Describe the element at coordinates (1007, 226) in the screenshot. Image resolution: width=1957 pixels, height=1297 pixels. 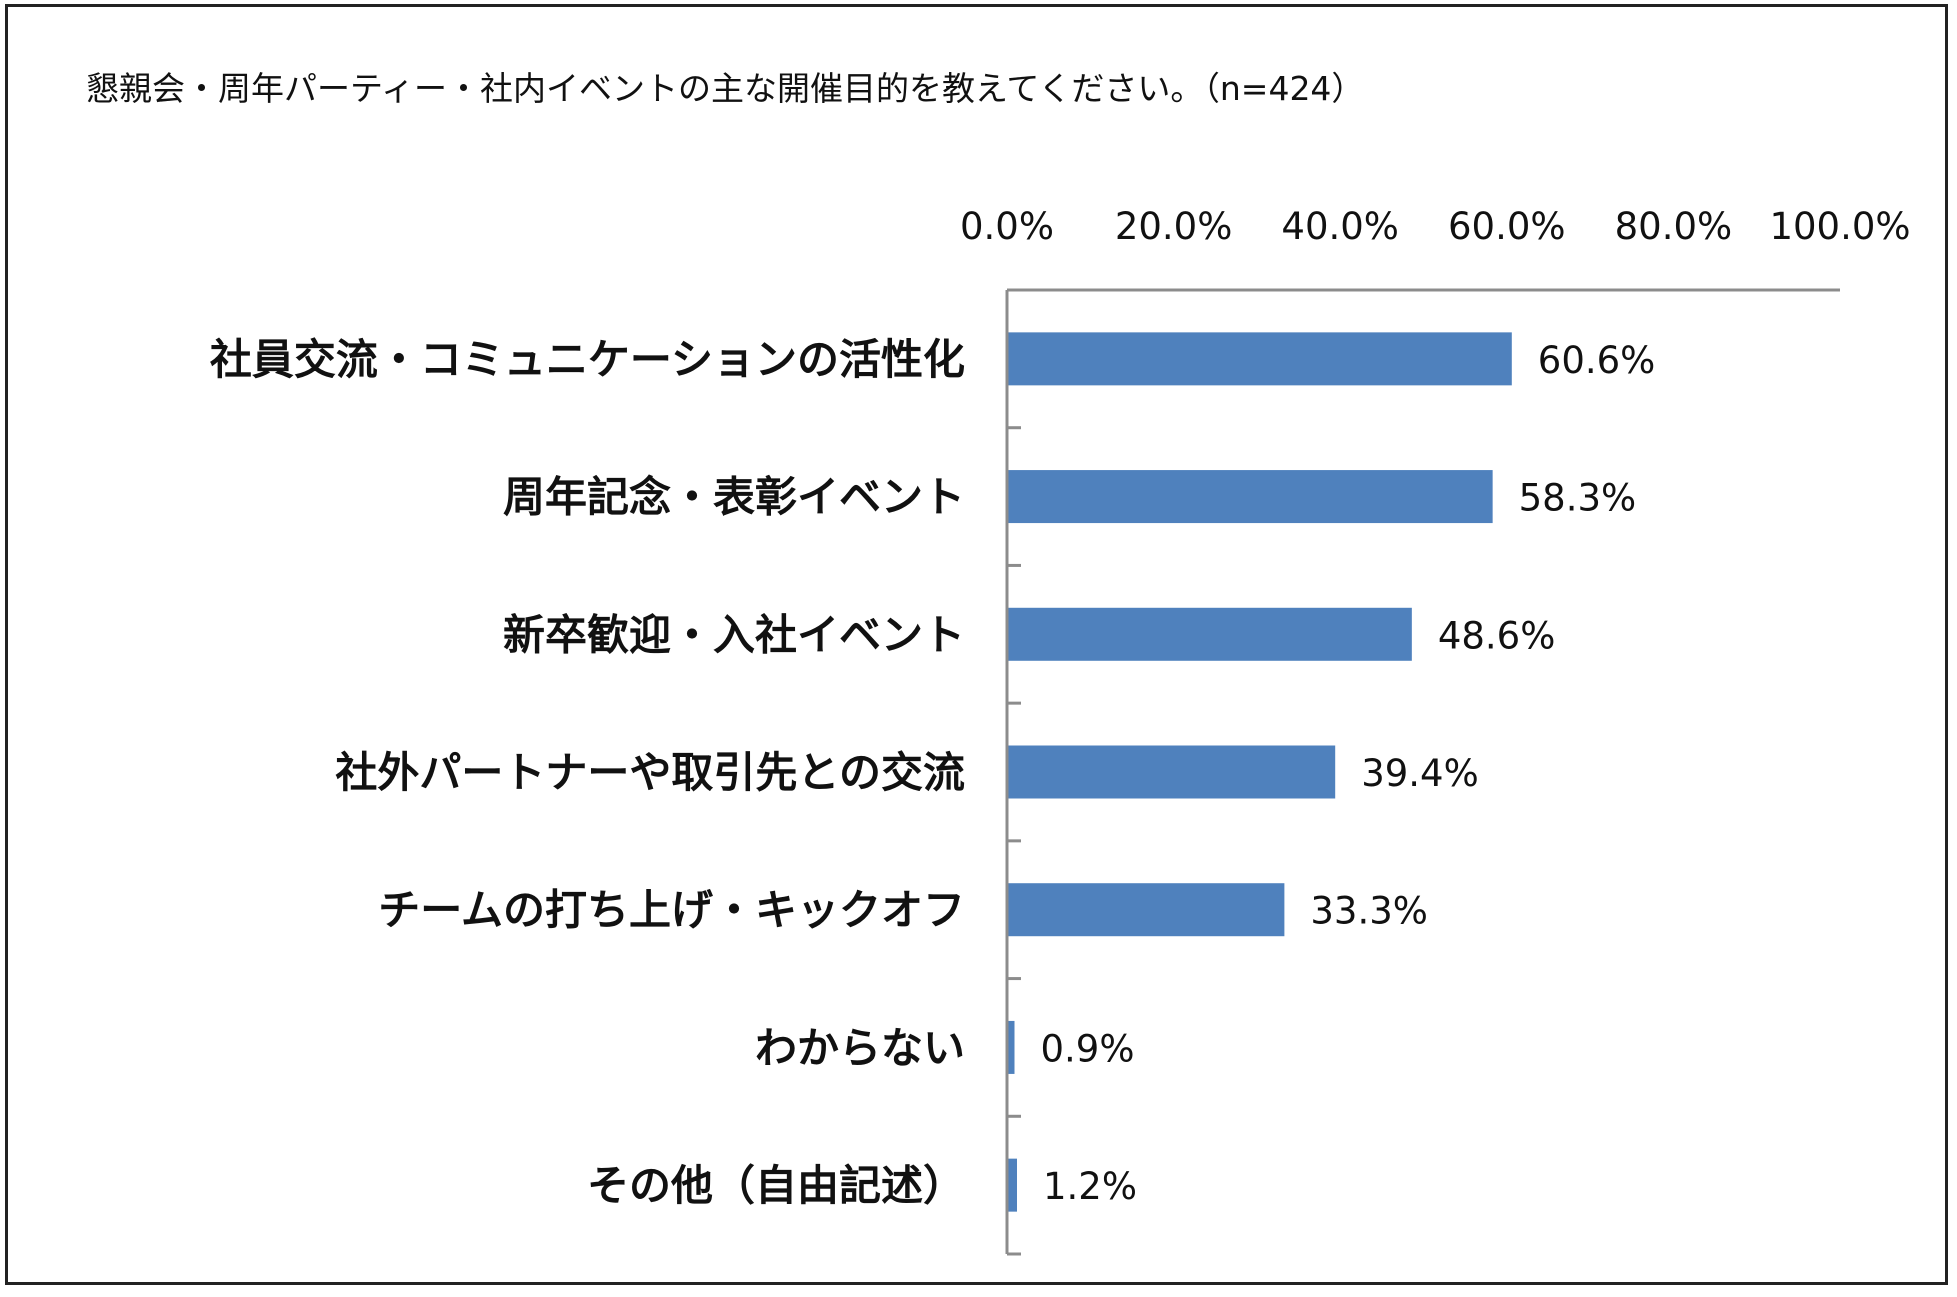
I see `x-tick-label: 0.0%` at that location.